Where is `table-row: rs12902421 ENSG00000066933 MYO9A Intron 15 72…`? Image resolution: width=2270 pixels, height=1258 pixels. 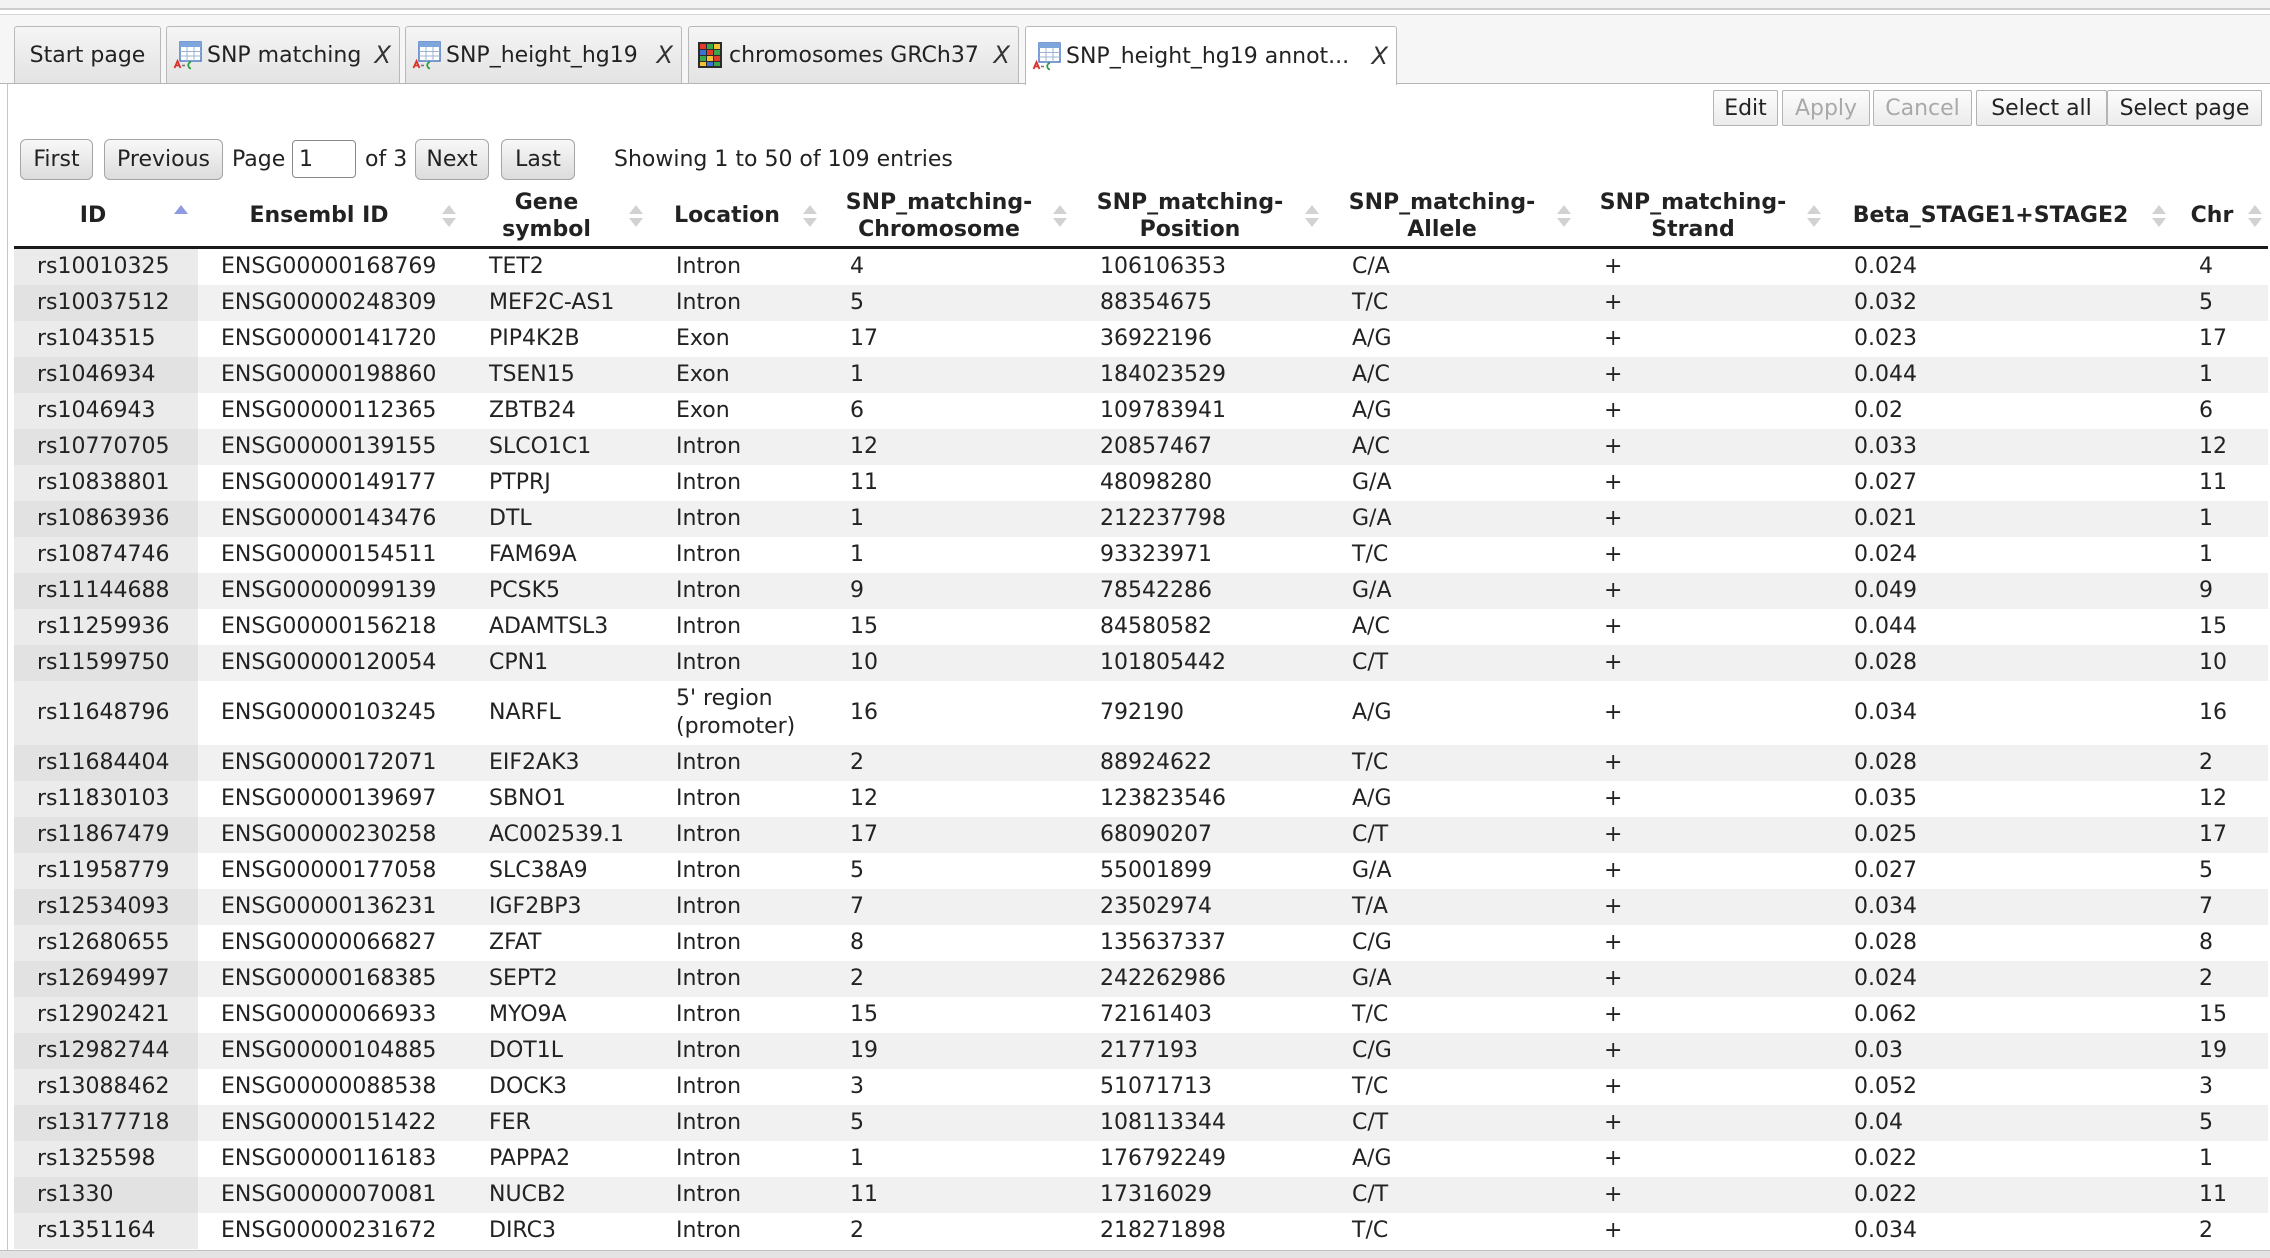
table-row: rs12902421 ENSG00000066933 MYO9A Intron 15 72… is located at coordinates (1141, 1015).